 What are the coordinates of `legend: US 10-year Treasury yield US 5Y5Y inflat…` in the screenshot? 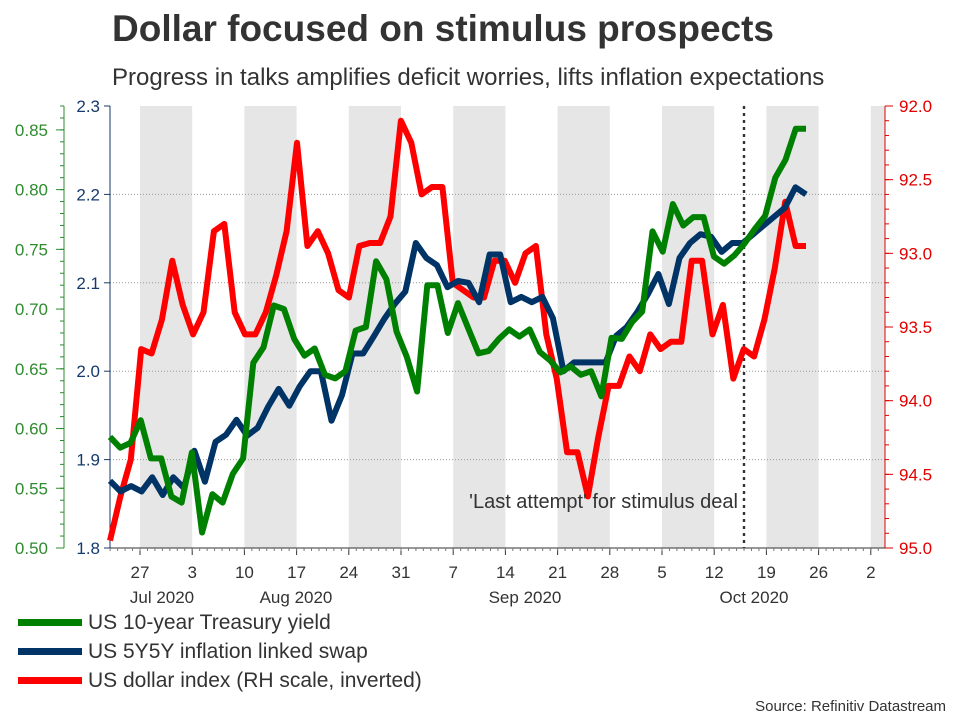 It's located at (220, 651).